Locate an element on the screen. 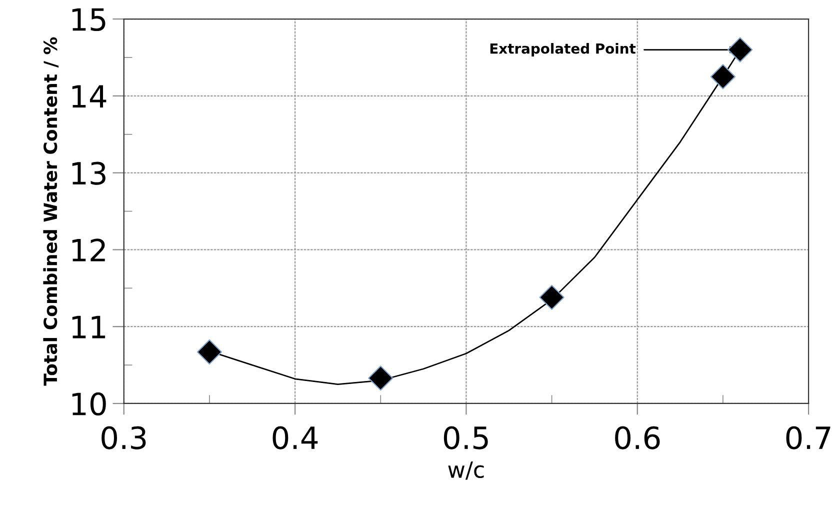 The height and width of the screenshot is (514, 837). x-axis-title: w/c is located at coordinates (466, 471).